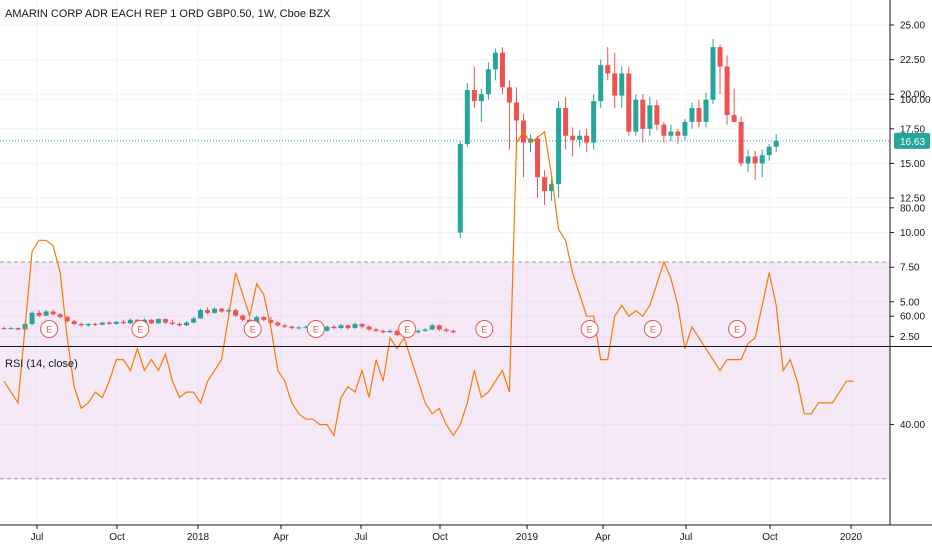  I want to click on time-tick-label: 2020, so click(851, 537).